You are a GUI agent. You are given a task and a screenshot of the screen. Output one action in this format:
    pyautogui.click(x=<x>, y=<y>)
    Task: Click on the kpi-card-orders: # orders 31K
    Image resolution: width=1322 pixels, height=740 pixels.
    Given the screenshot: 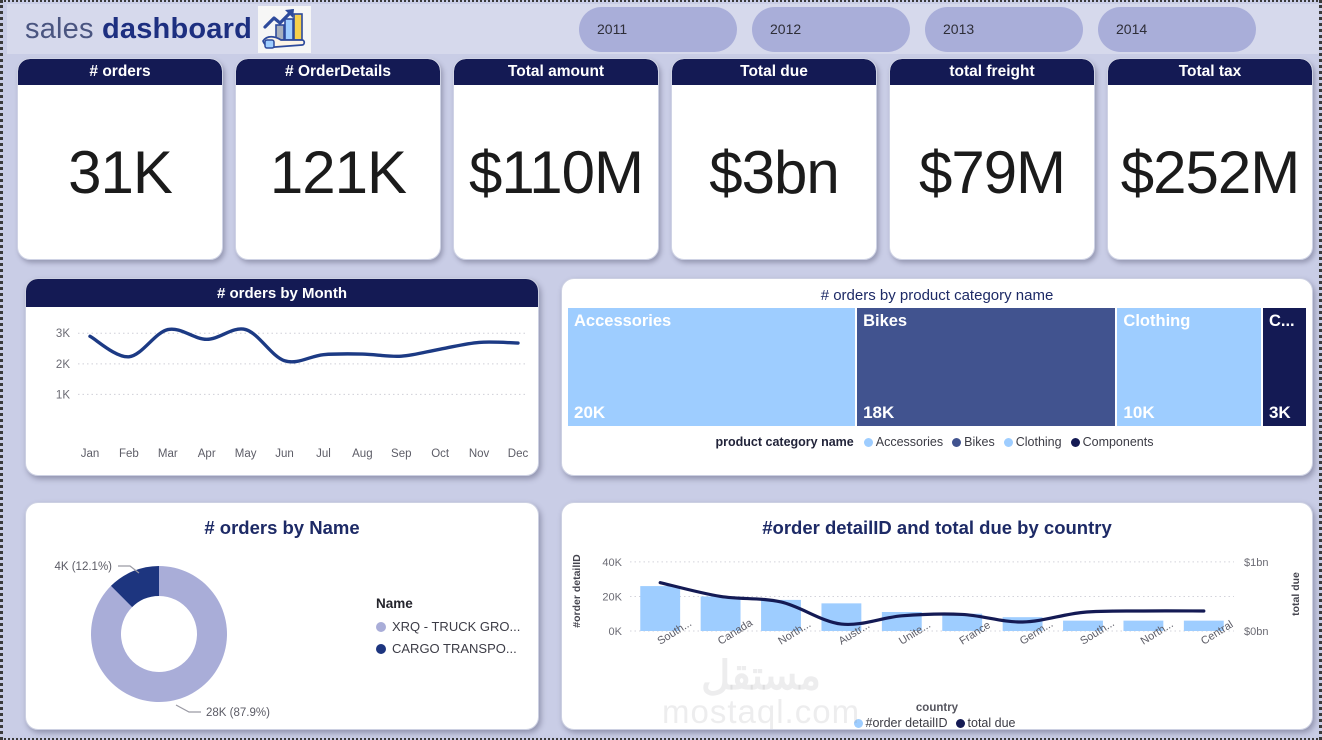 What is the action you would take?
    pyautogui.click(x=120, y=159)
    